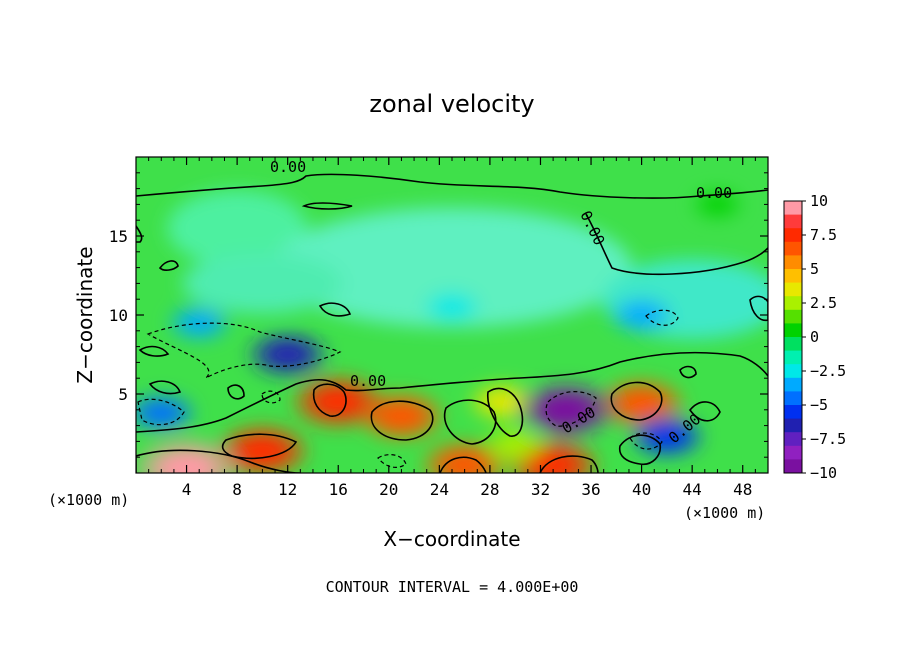 The height and width of the screenshot is (654, 904). Describe the element at coordinates (123, 394) in the screenshot. I see `y-tick-label: 5` at that location.